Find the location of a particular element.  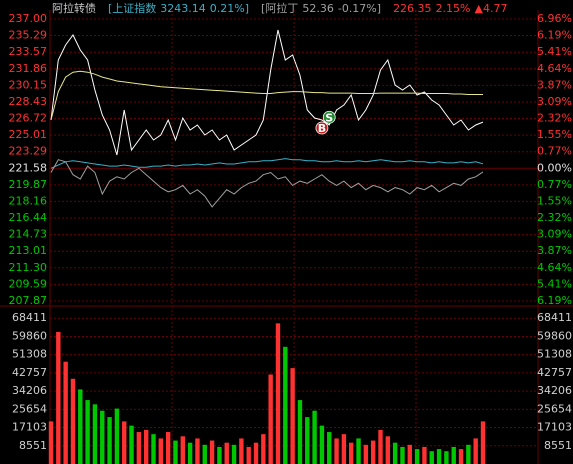

header-item: [阿拉丁 is located at coordinates (279, 8).